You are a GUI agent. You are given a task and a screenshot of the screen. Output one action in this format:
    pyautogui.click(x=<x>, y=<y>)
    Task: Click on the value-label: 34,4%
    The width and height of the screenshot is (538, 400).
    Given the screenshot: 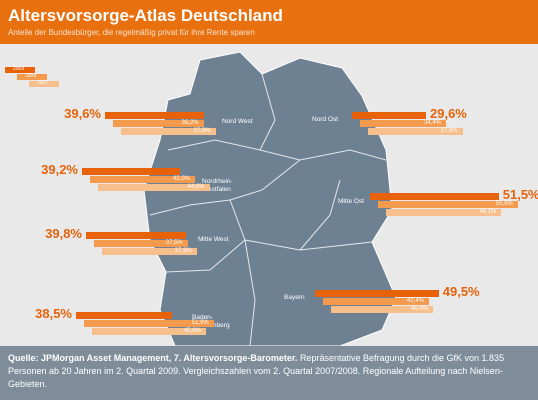 What is the action you would take?
    pyautogui.click(x=433, y=123)
    